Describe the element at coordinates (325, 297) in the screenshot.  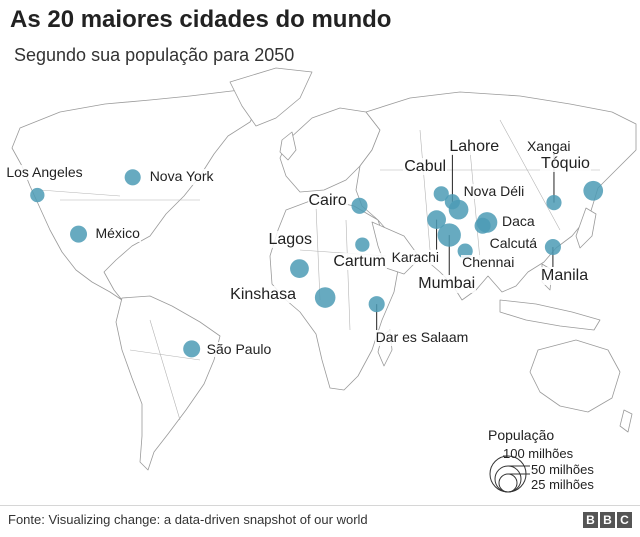
I see `city-bubble-kinshasa` at that location.